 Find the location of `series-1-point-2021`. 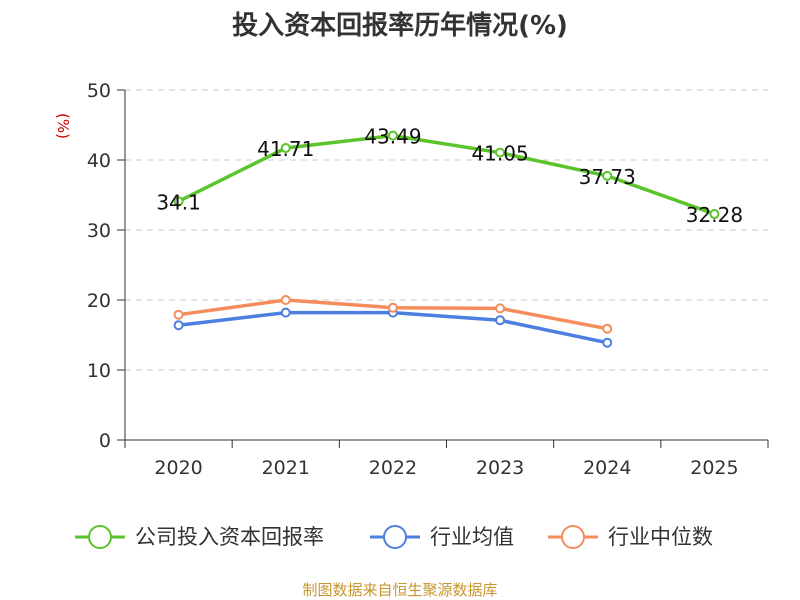

series-1-point-2021 is located at coordinates (285, 312).